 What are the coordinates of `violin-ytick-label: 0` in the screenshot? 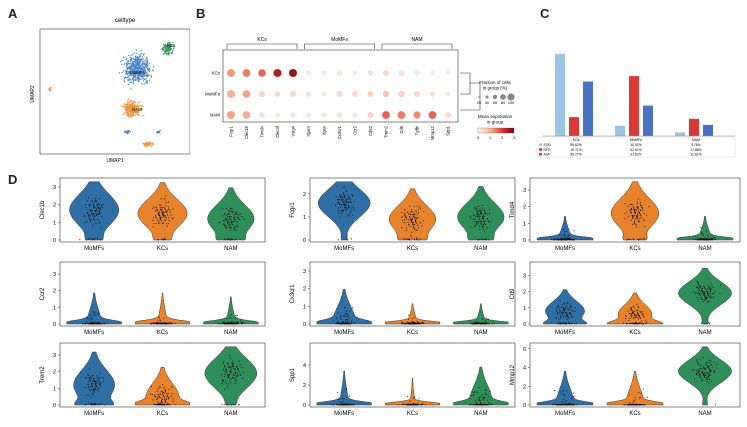 It's located at (304, 325).